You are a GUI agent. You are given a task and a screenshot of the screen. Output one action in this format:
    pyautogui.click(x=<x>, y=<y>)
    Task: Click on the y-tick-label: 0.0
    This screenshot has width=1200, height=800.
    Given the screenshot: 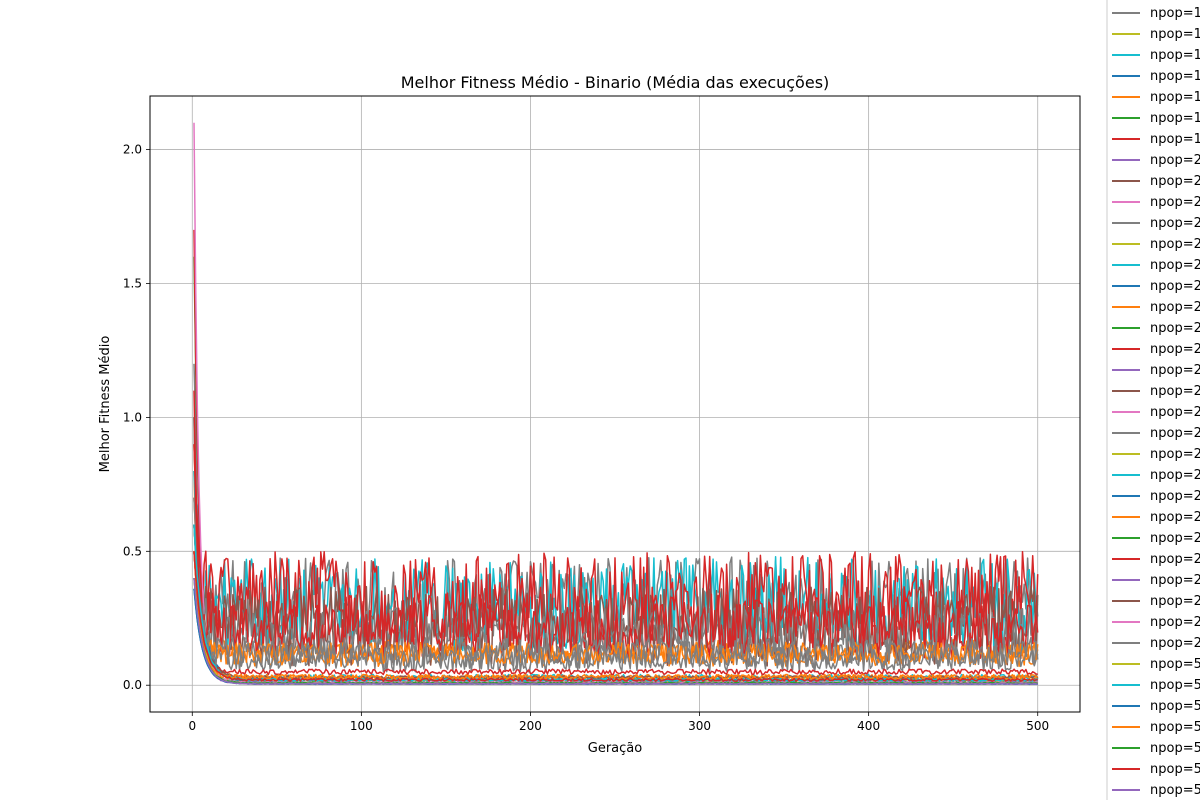 What is the action you would take?
    pyautogui.click(x=132, y=685)
    